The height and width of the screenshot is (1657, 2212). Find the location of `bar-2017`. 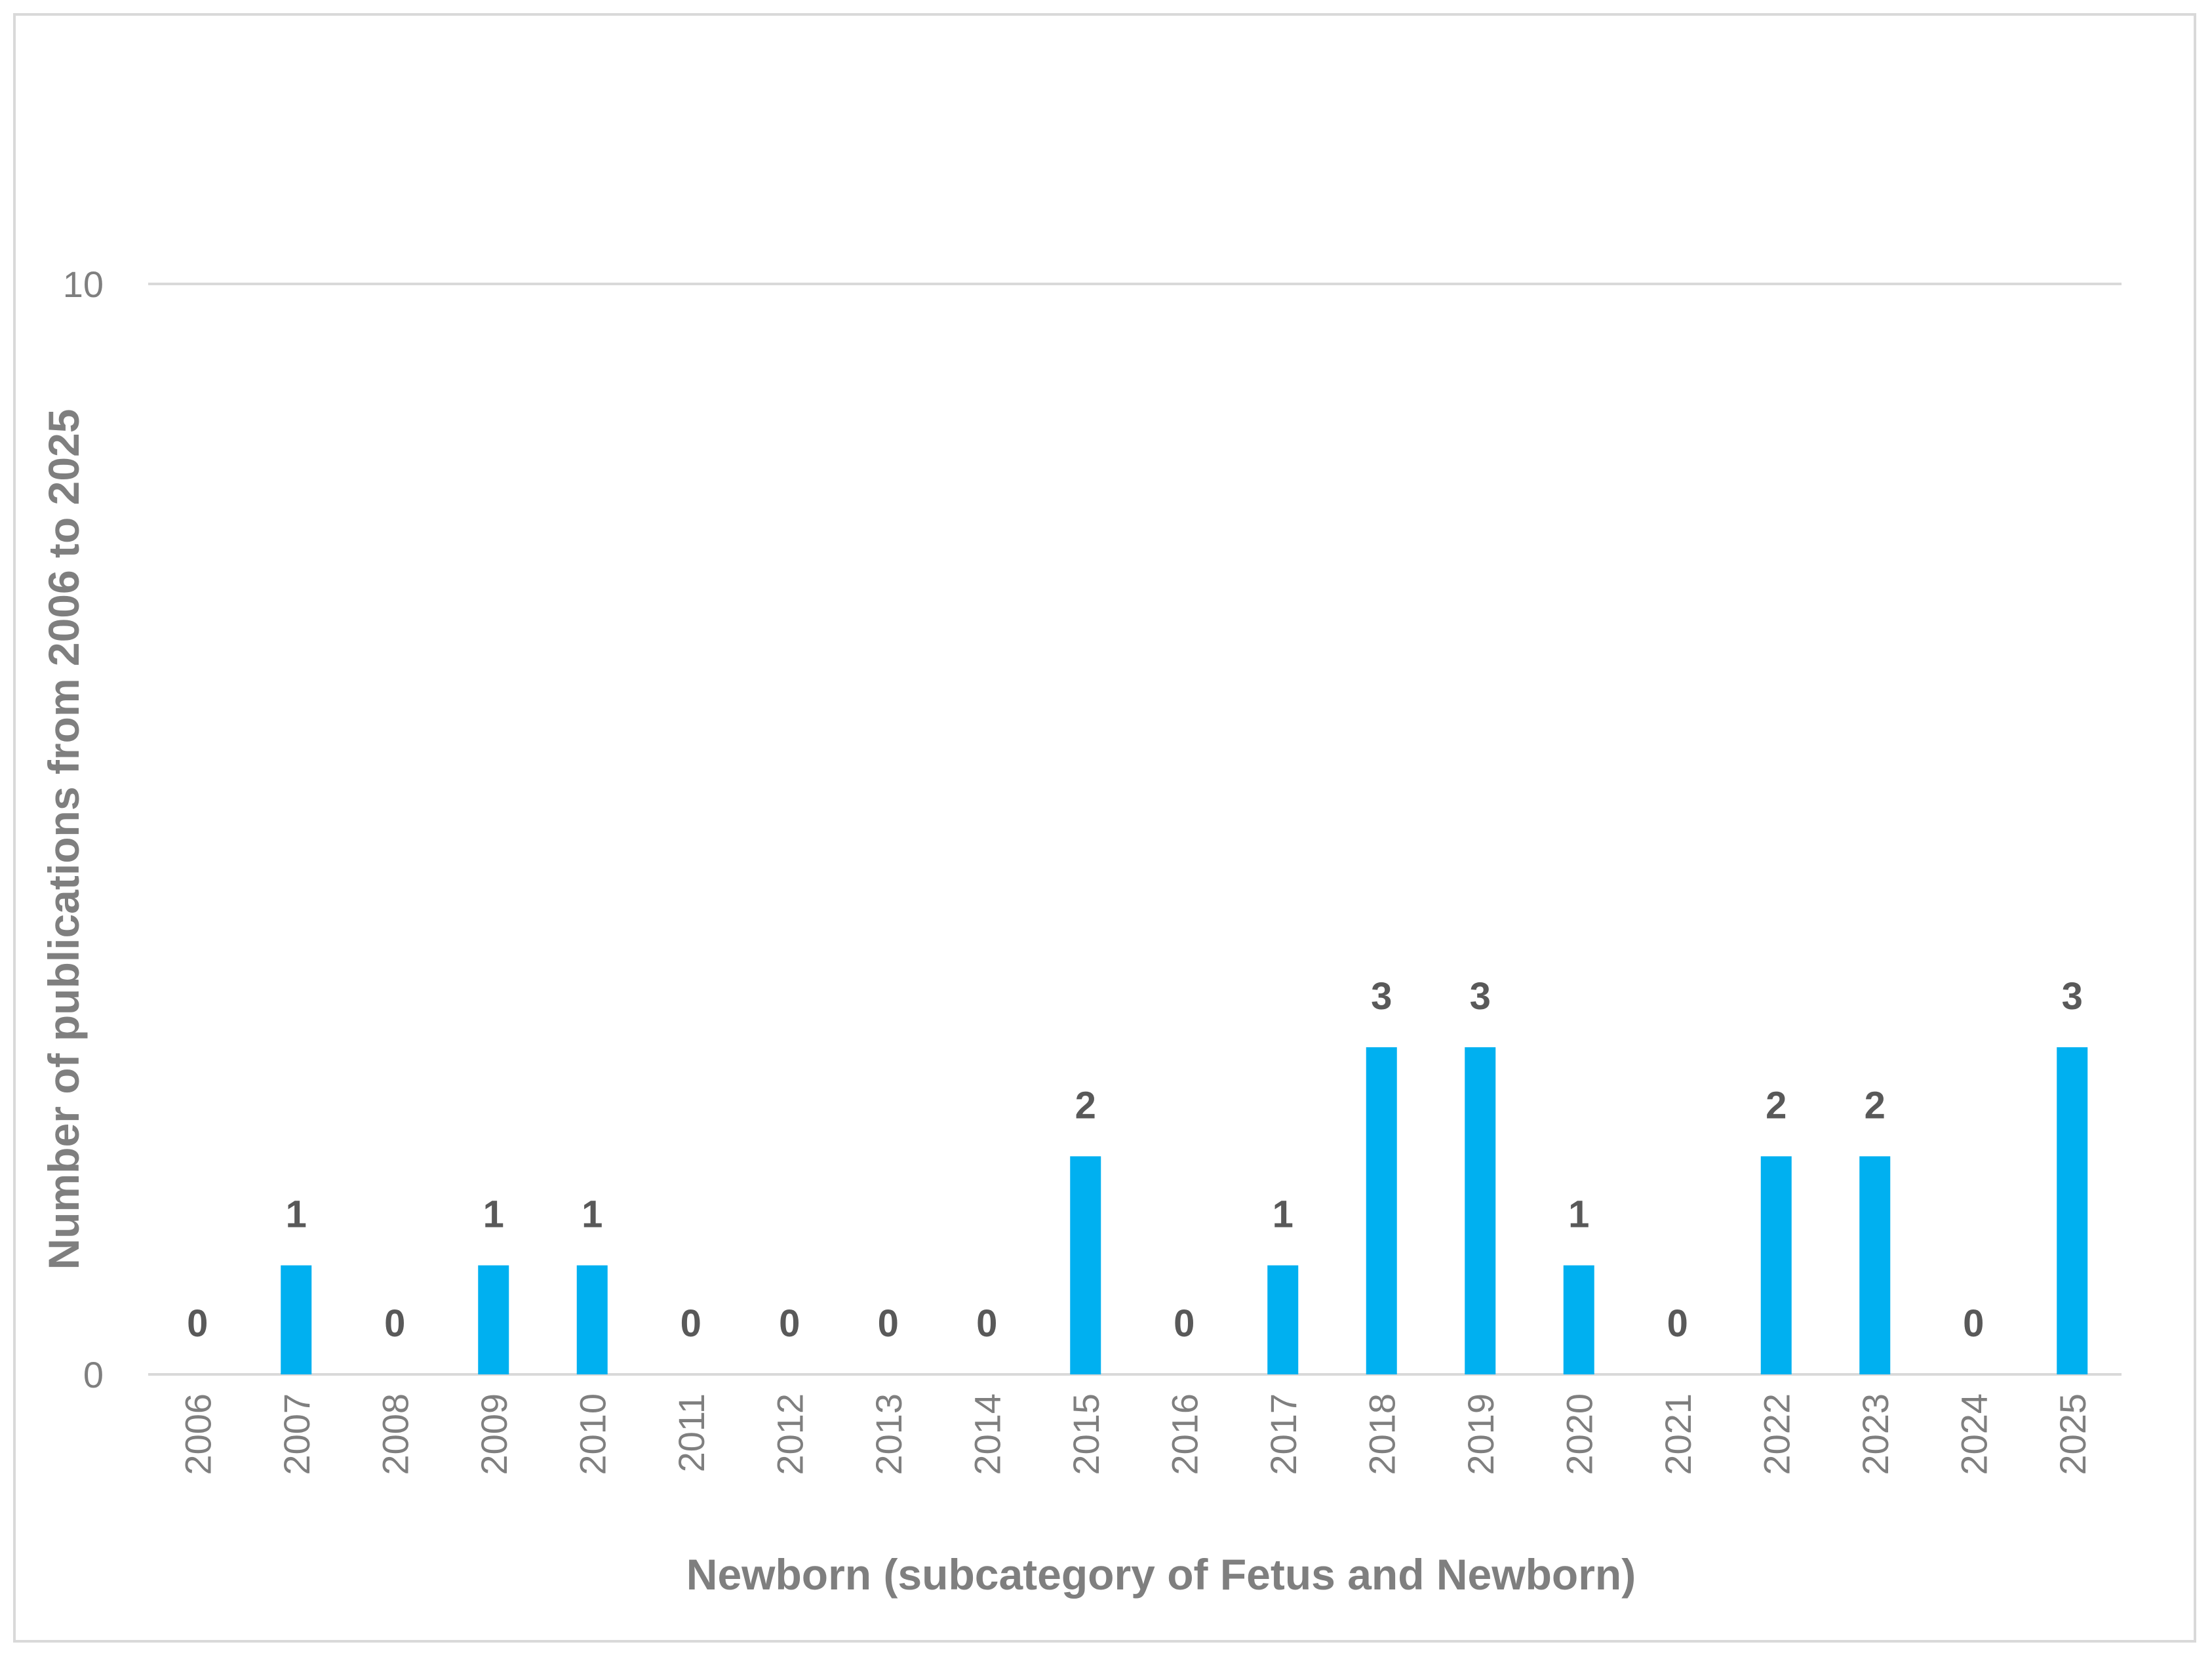

bar-2017 is located at coordinates (1283, 1319).